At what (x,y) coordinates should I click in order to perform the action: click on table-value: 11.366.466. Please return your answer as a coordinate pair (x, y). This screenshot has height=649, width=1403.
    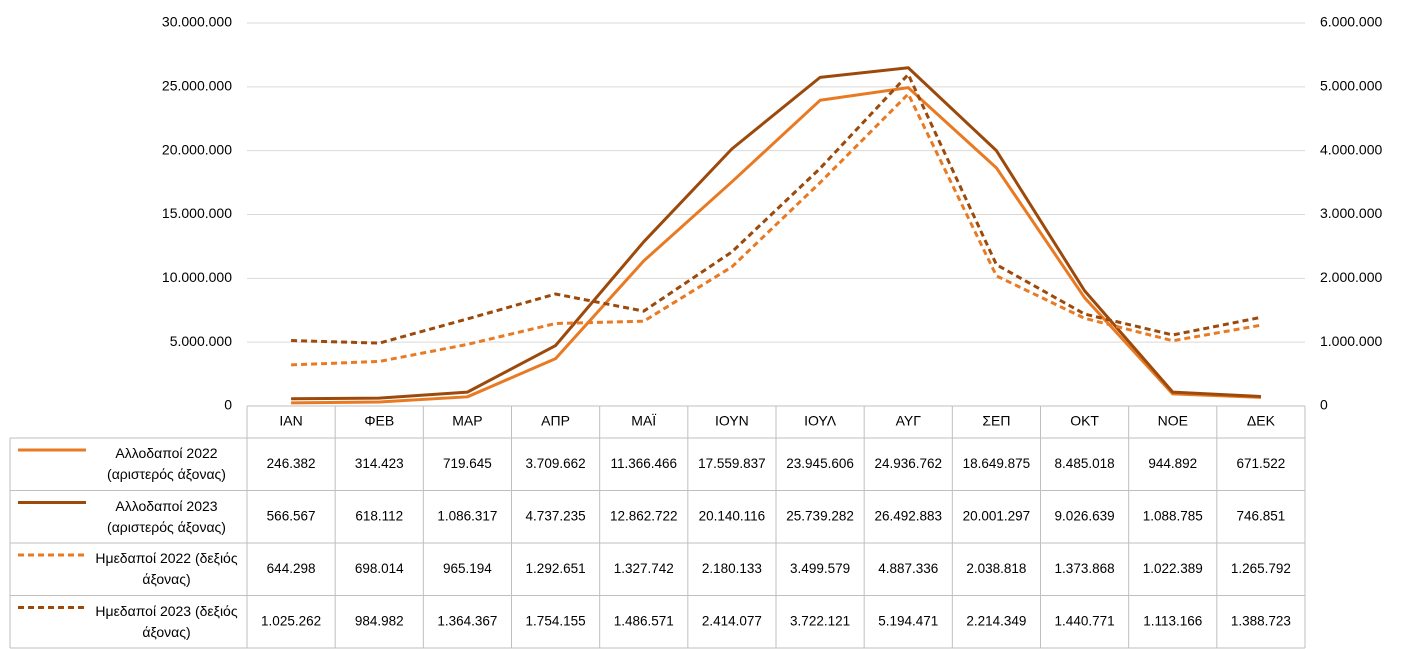
    Looking at the image, I should click on (643, 463).